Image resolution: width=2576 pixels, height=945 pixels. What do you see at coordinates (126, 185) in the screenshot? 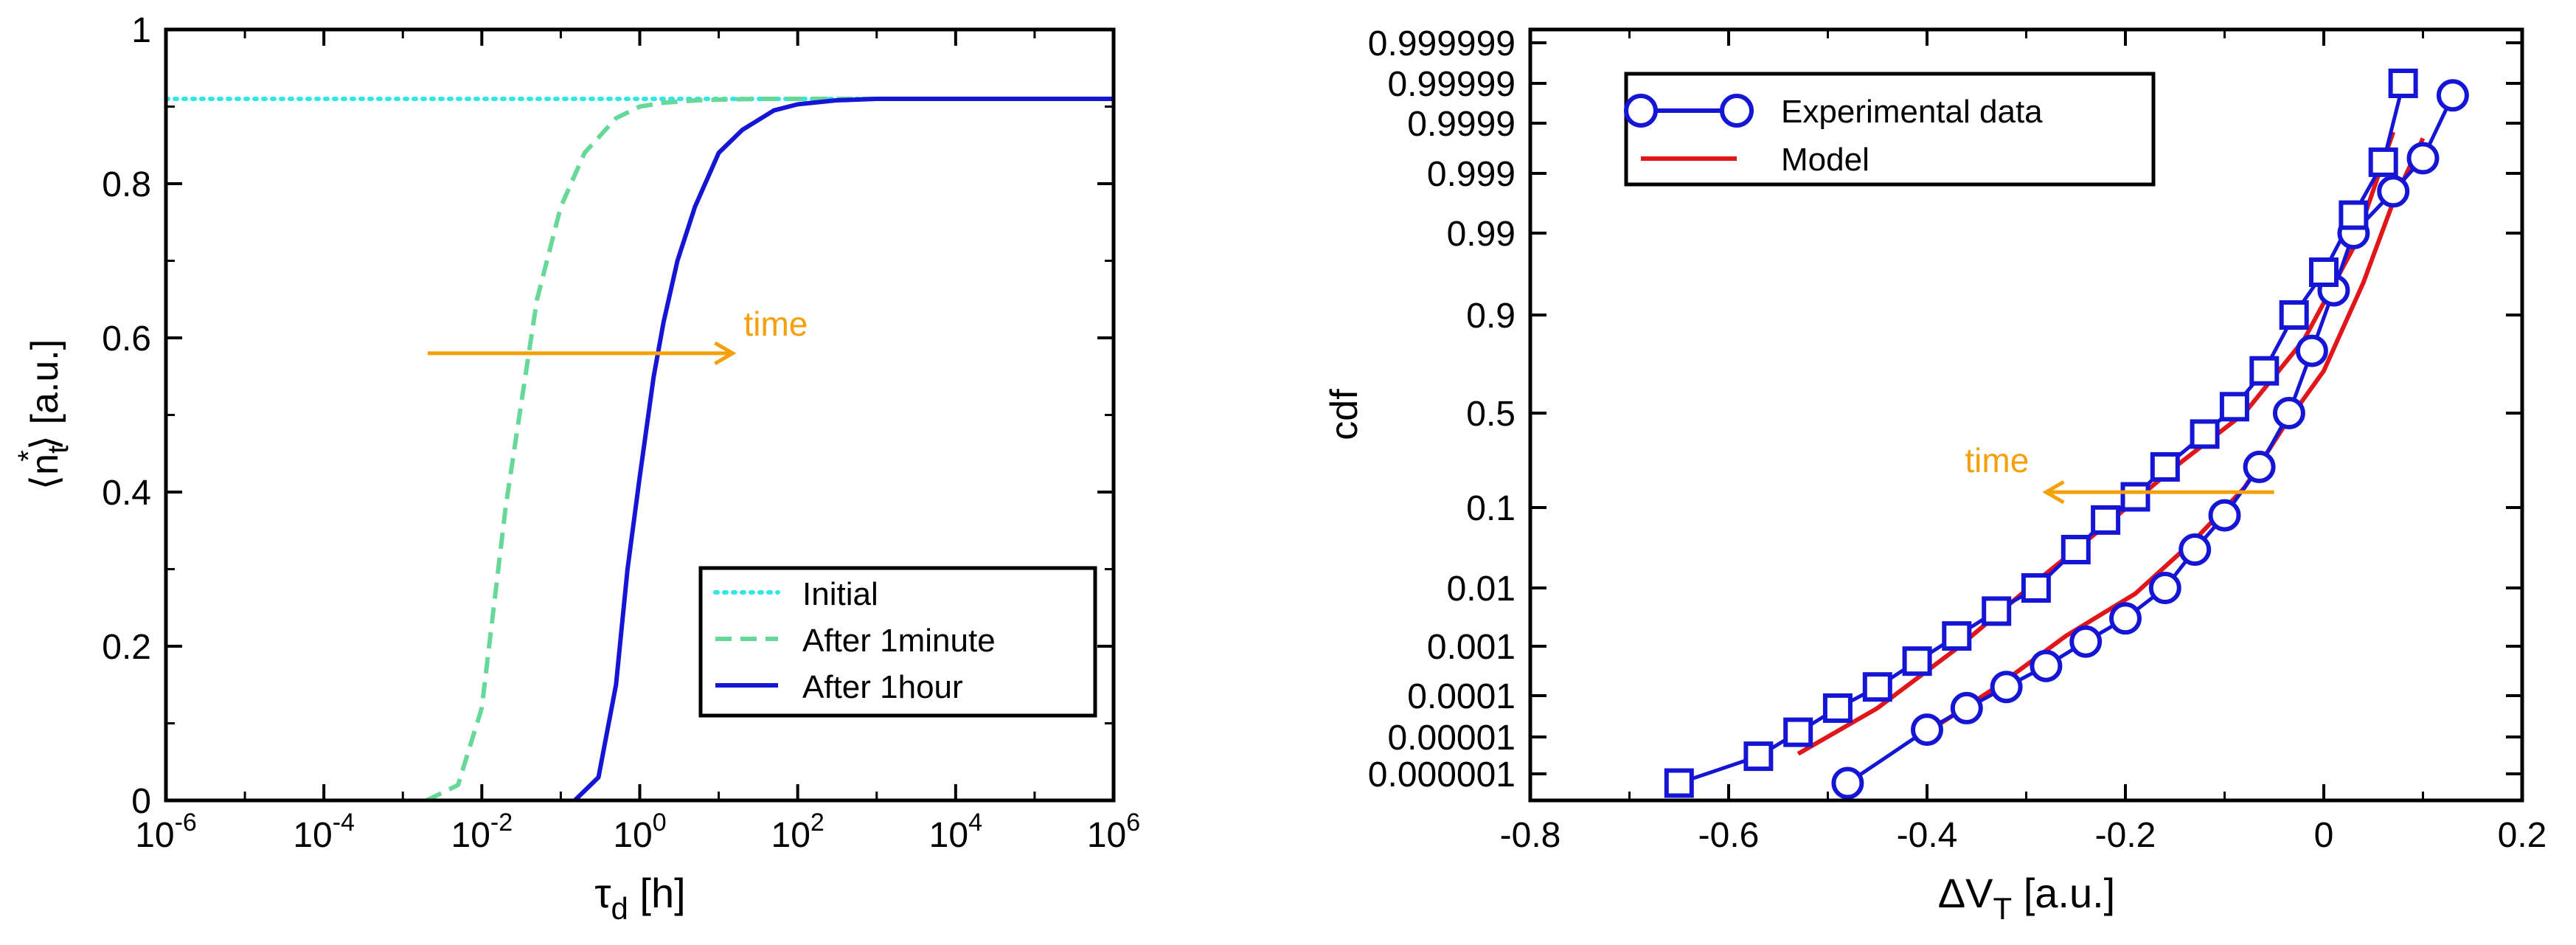
I see `y-tick-label-left: 0.8` at bounding box center [126, 185].